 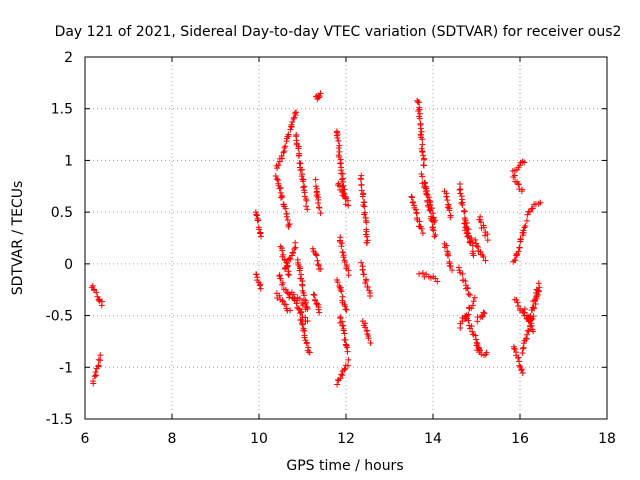 I want to click on y-tick-label: -1.5, so click(x=59, y=420).